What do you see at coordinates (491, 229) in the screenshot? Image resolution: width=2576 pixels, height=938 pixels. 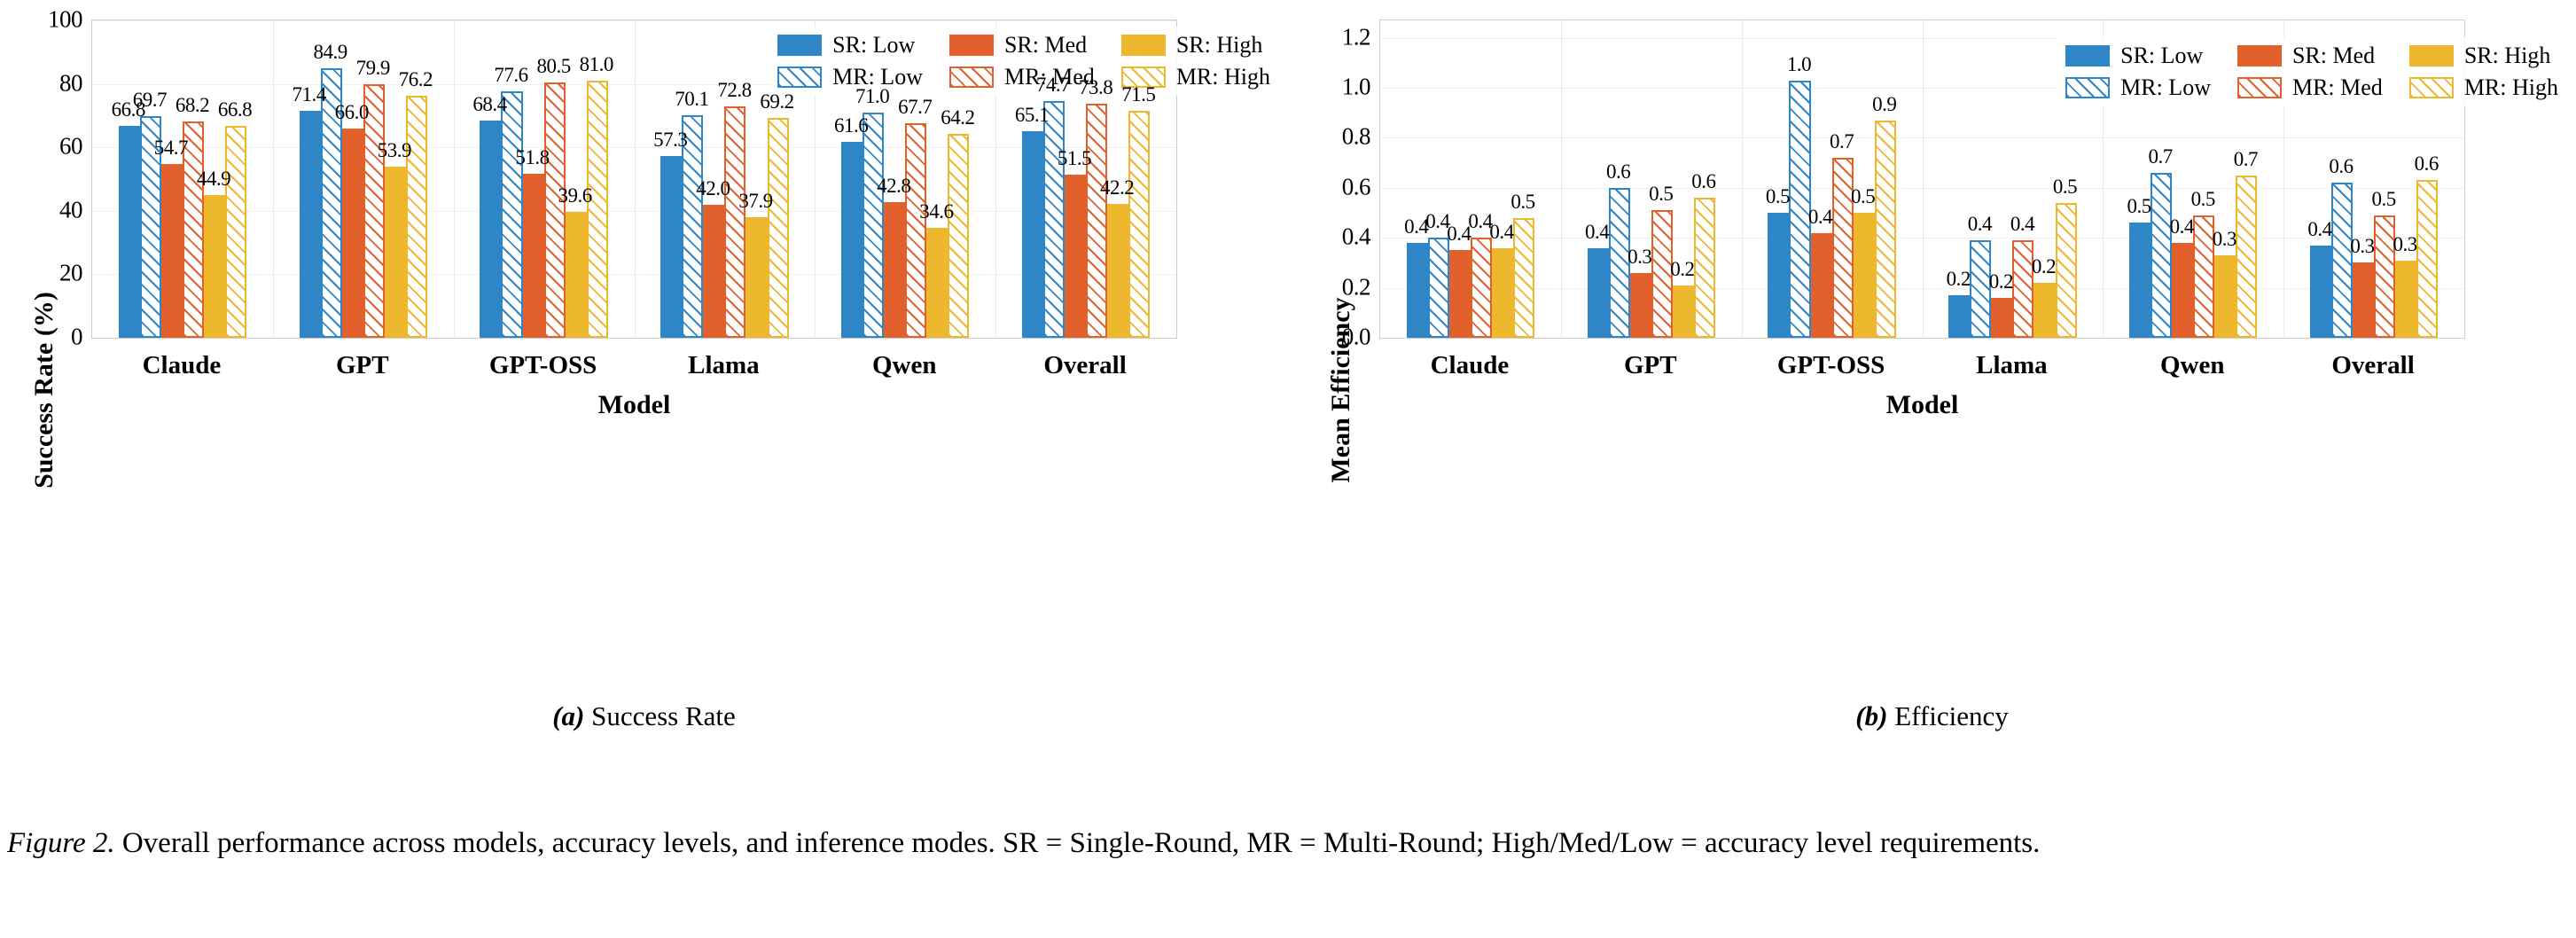 I see `bar-gpt-oss-sr-low` at bounding box center [491, 229].